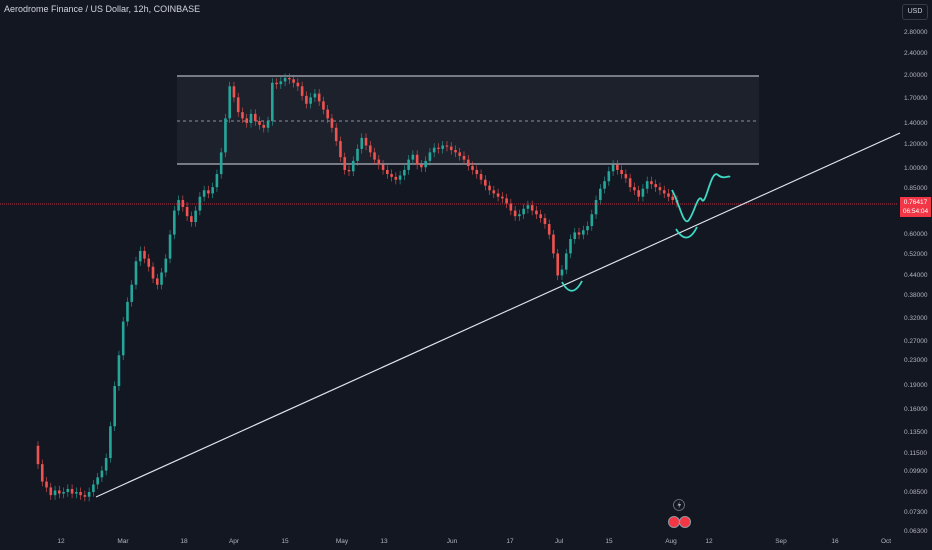 Image resolution: width=932 pixels, height=550 pixels. I want to click on projected-path, so click(701, 198).